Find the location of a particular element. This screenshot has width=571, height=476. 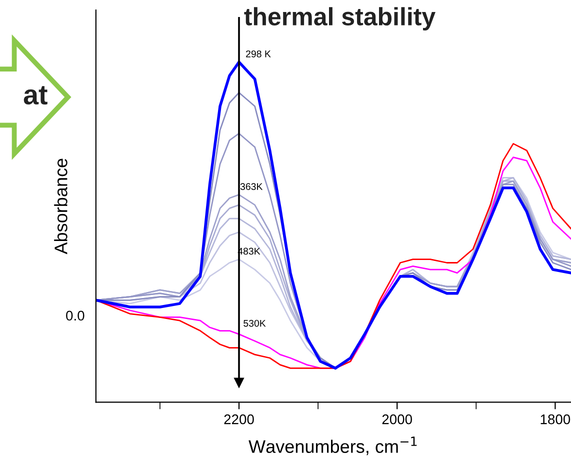

annotation: 298 K is located at coordinates (258, 54).